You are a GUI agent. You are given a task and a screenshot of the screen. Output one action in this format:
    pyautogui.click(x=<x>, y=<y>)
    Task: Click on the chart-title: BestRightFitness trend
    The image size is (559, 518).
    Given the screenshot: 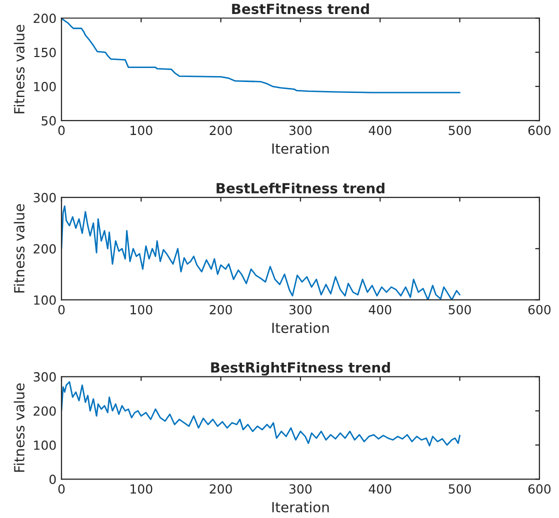 What is the action you would take?
    pyautogui.click(x=300, y=369)
    